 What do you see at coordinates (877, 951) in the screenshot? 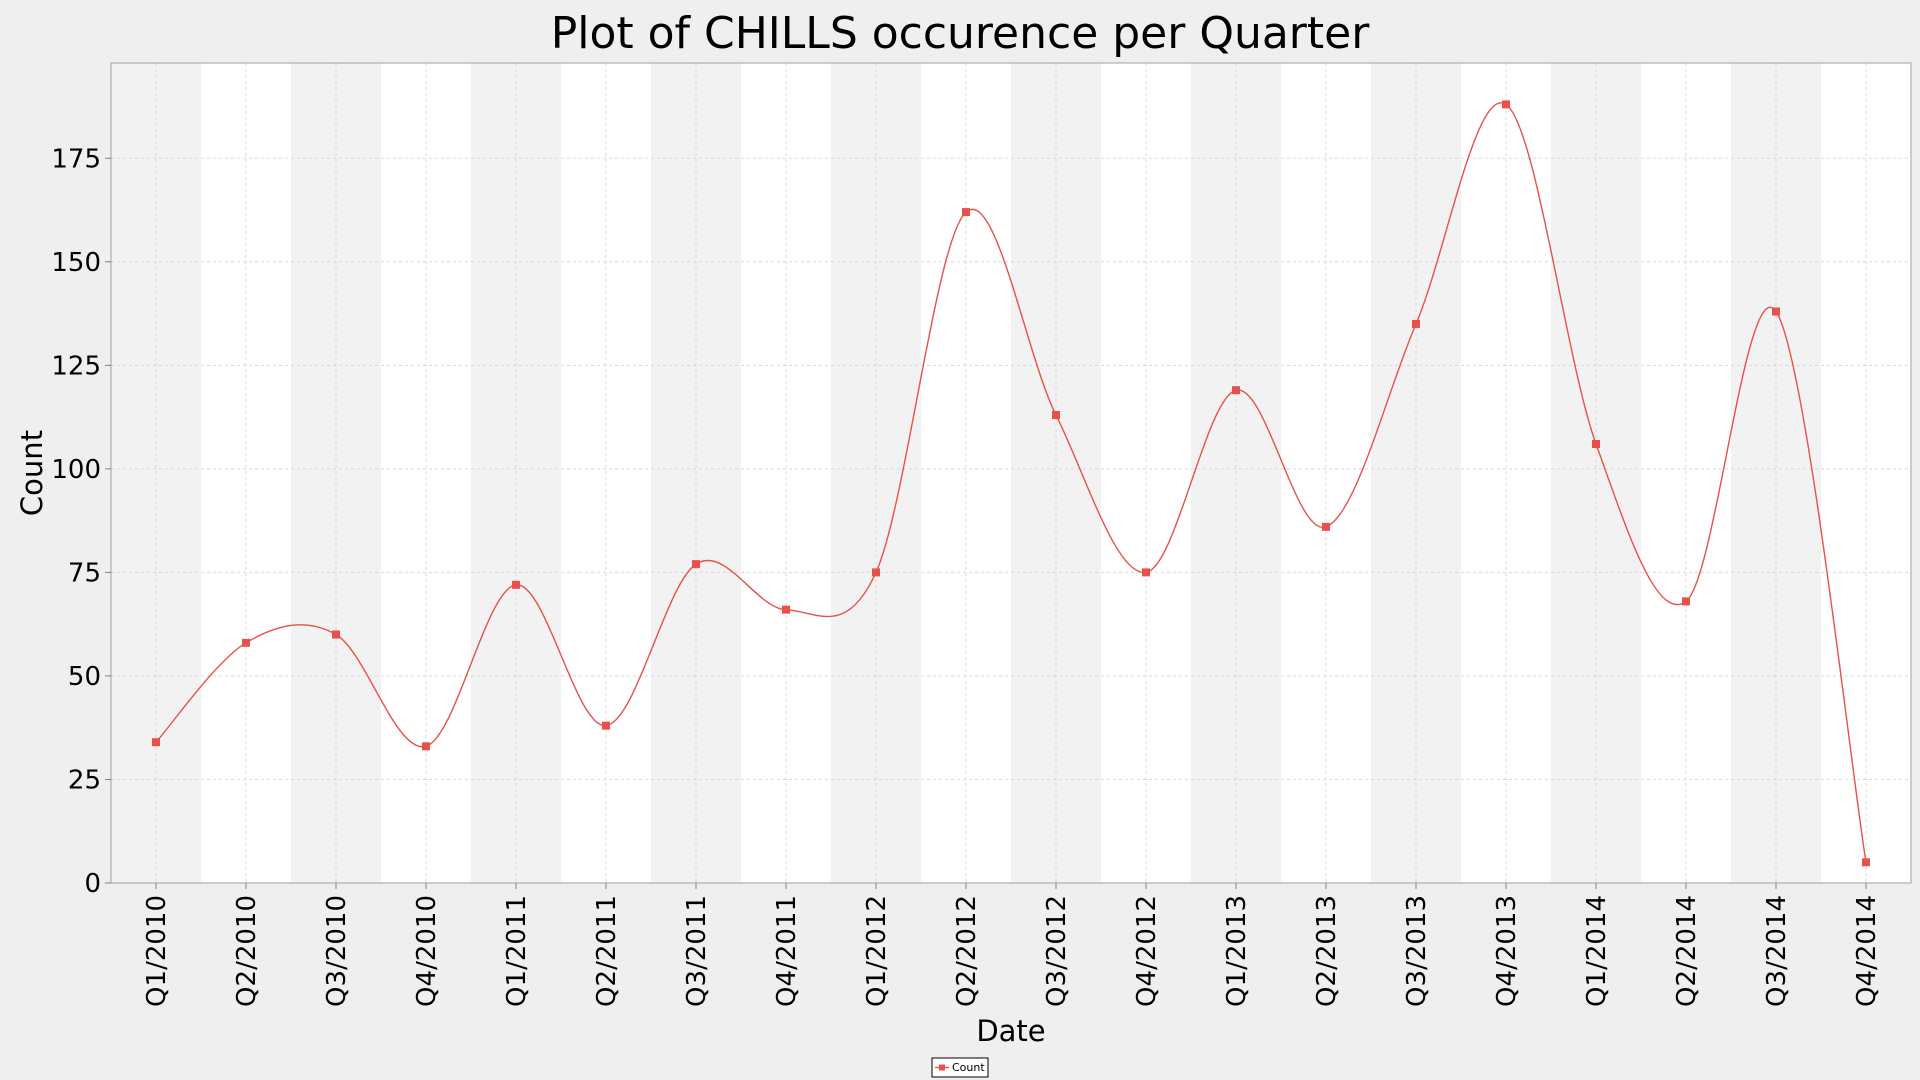
I see `x-tick-label: Q1/2012` at bounding box center [877, 951].